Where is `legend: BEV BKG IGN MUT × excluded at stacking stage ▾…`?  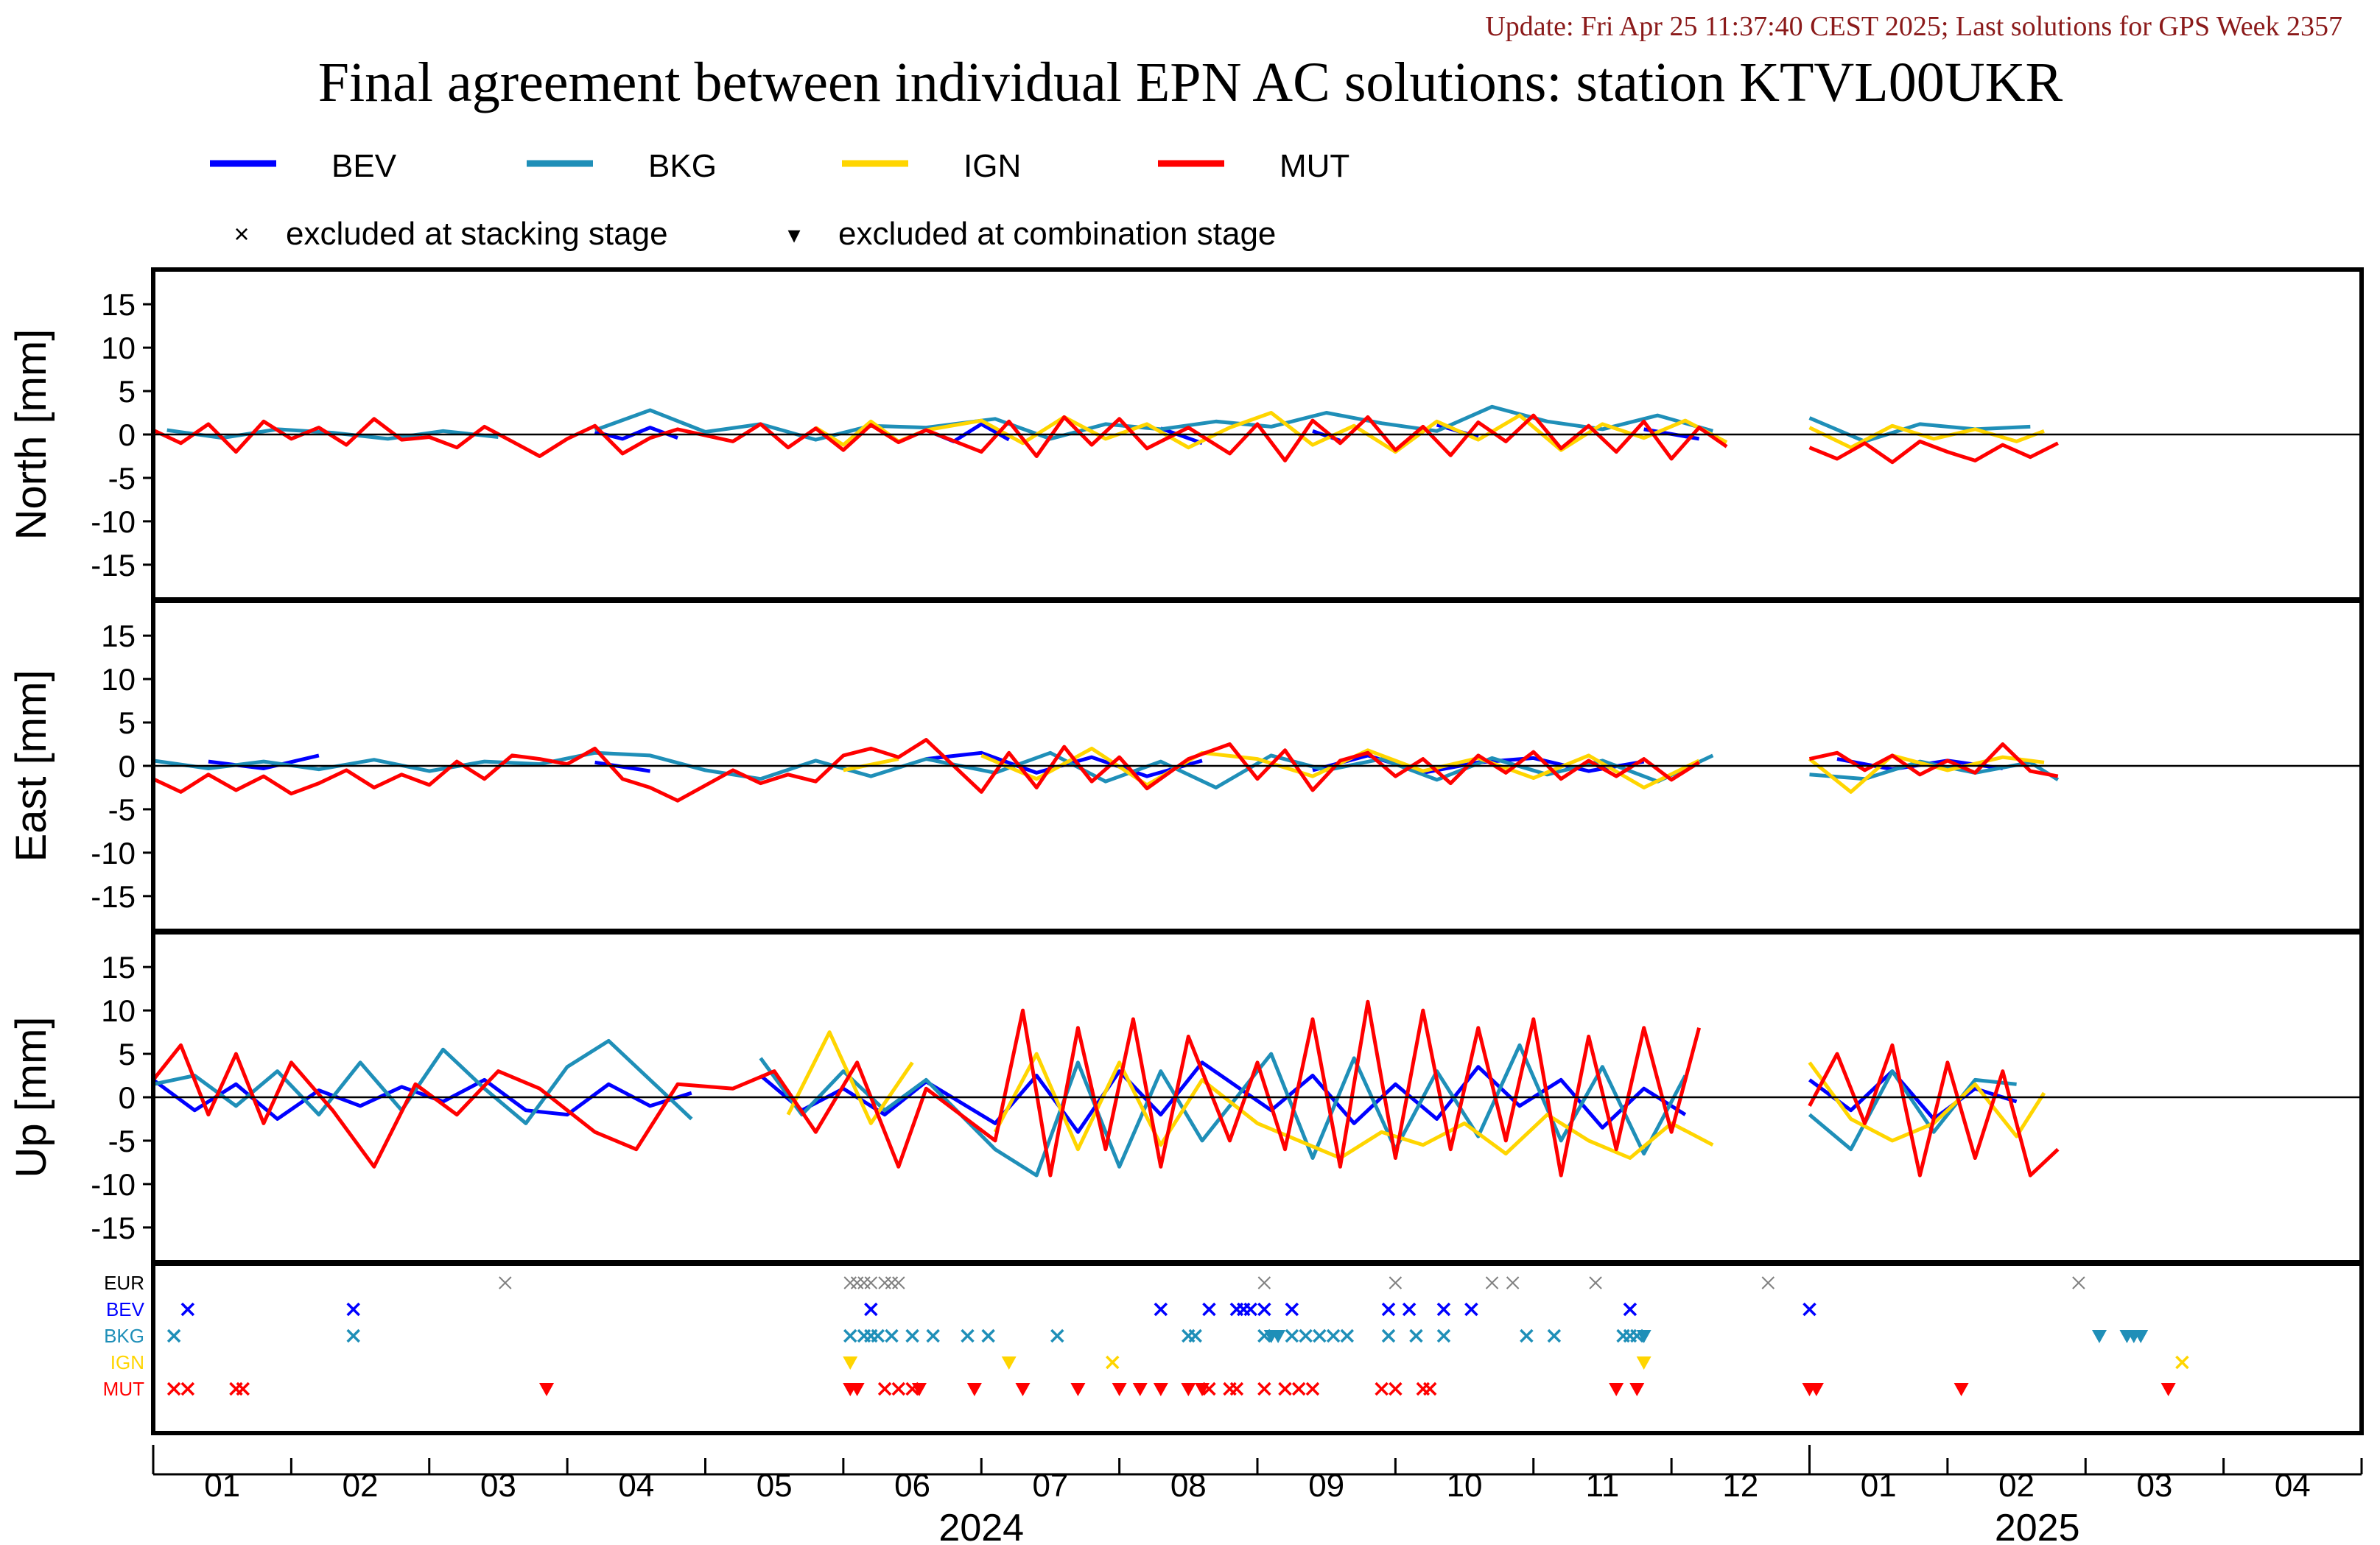
legend: BEV BKG IGN MUT × excluded at stacking stage ▾… is located at coordinates (779, 200).